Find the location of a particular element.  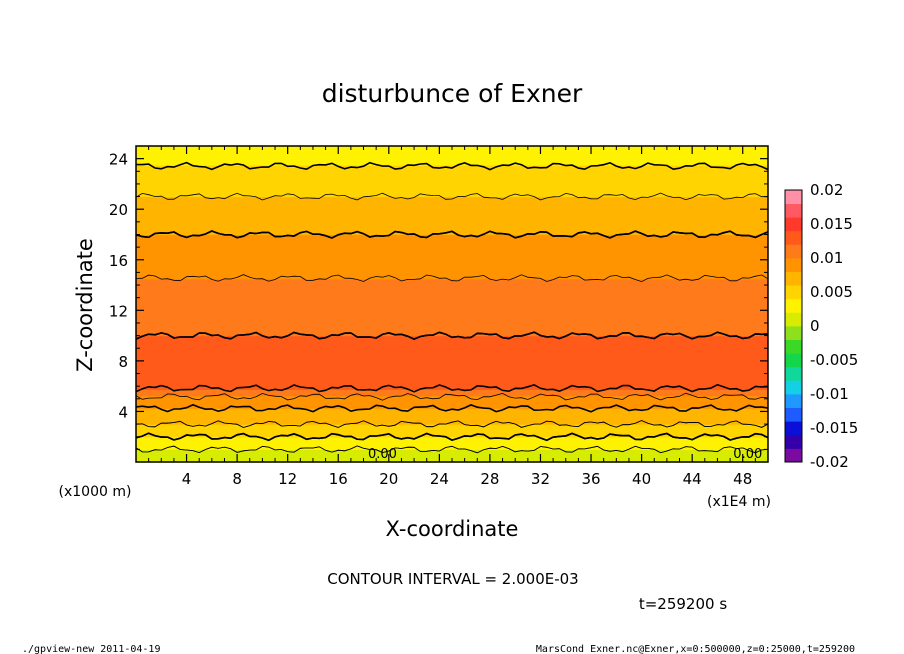

x-tick-label: 40 is located at coordinates (641, 479).